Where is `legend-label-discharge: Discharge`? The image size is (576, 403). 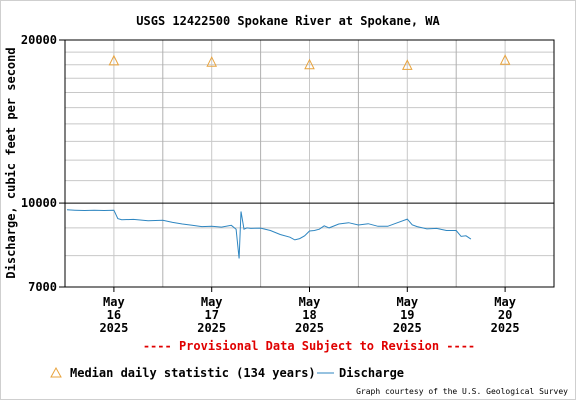 legend-label-discharge: Discharge is located at coordinates (371, 373).